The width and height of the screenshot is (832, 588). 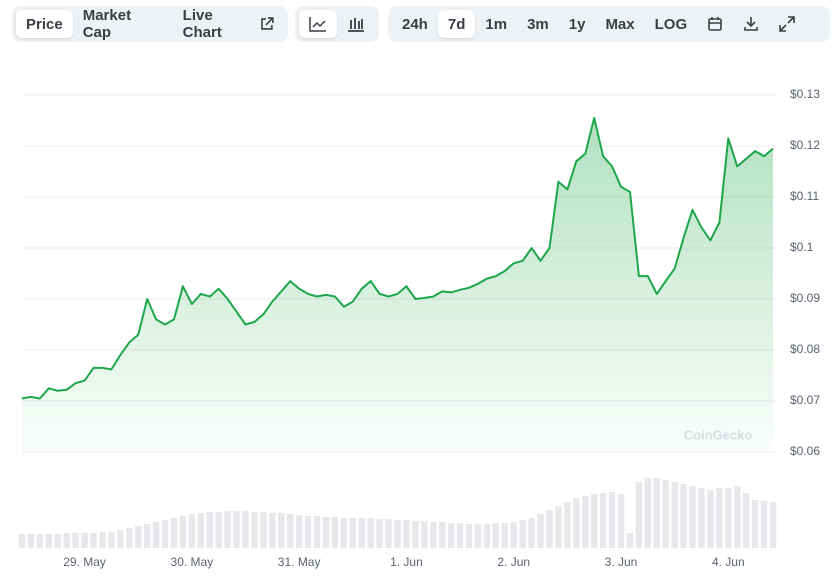 I want to click on candle-chart-button, so click(x=356, y=24).